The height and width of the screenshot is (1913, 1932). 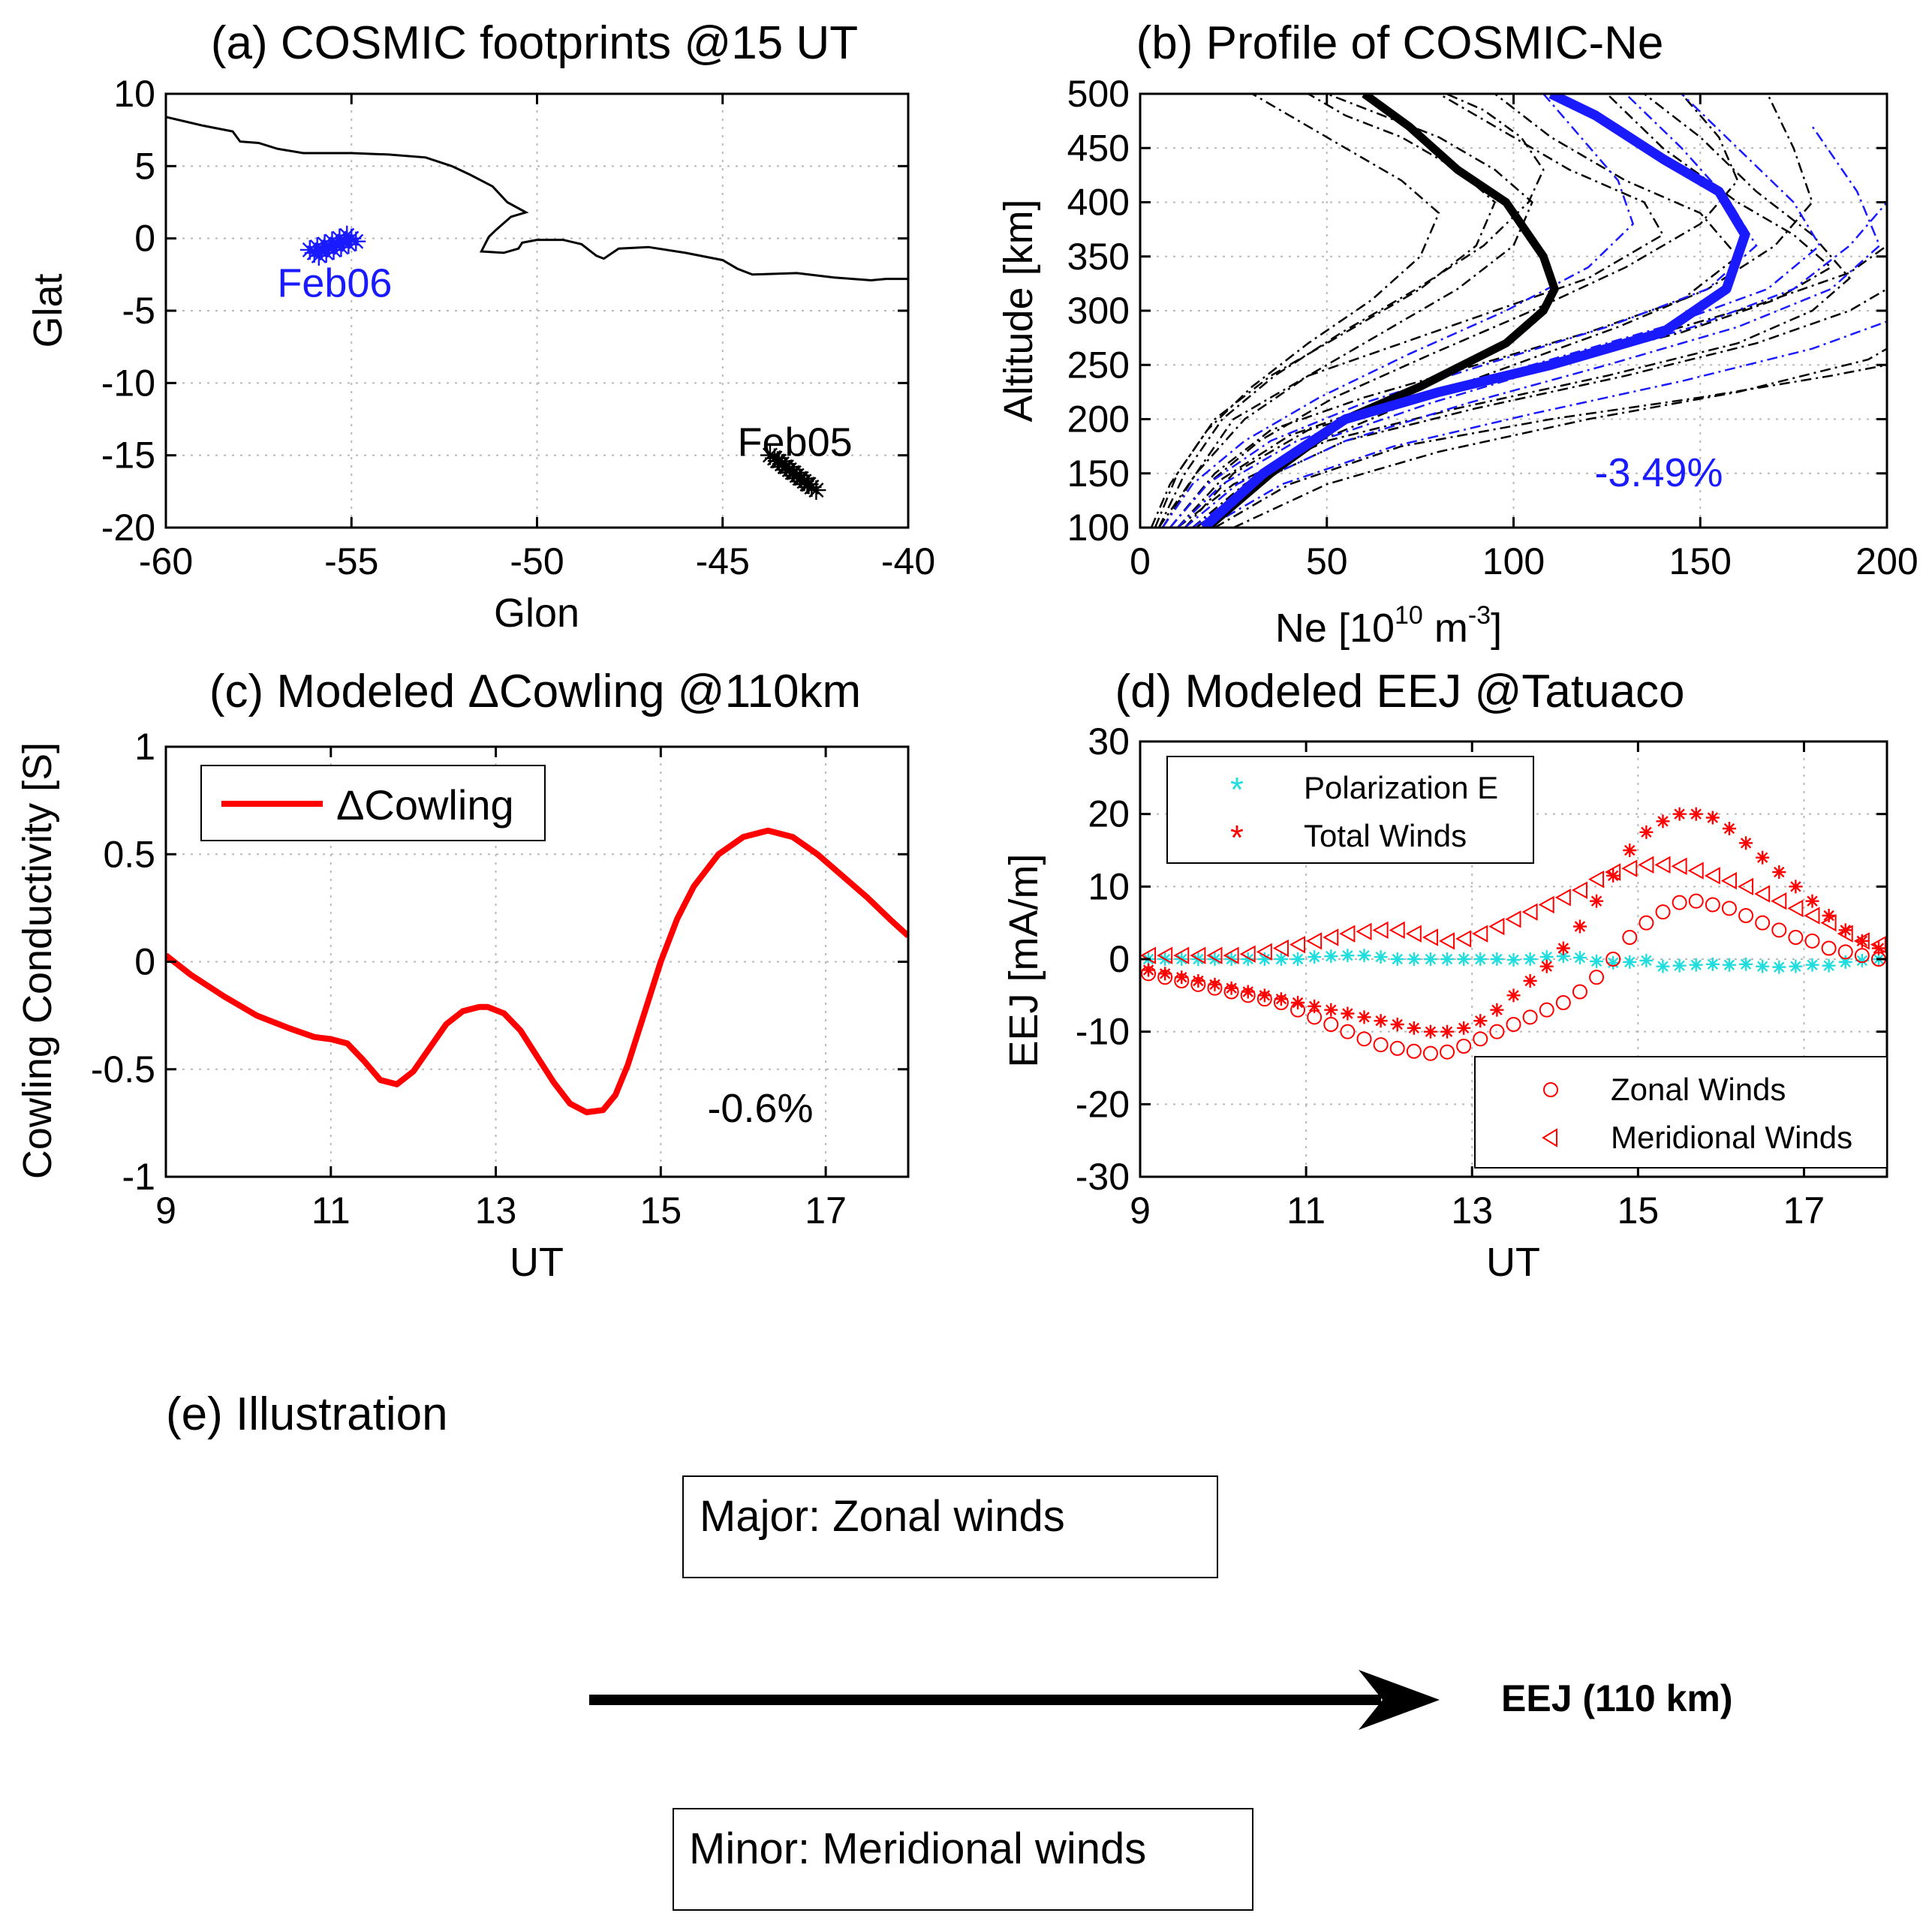 What do you see at coordinates (1401, 787) in the screenshot?
I see `legend-polarization-label: Polarization E` at bounding box center [1401, 787].